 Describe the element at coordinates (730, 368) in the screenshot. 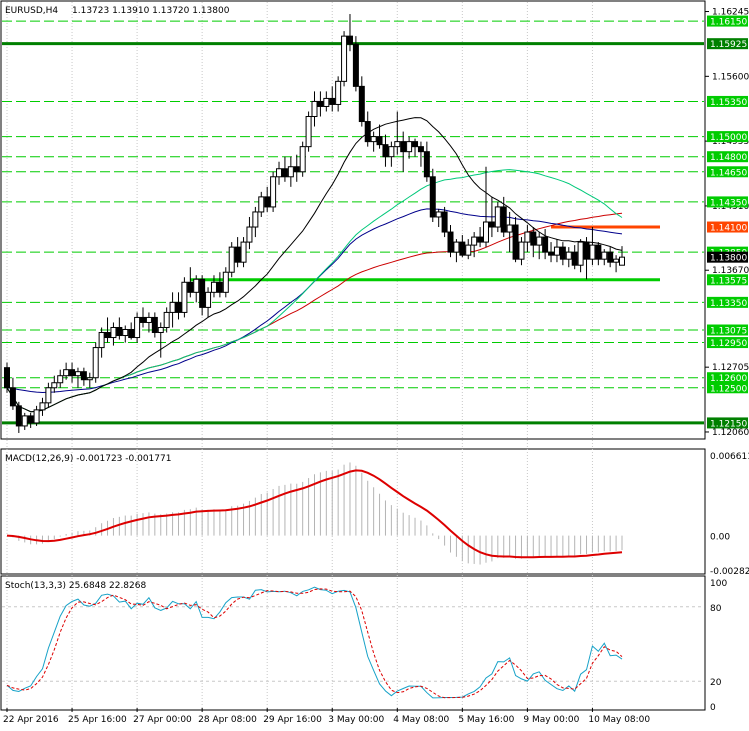

I see `price-tick-label: 1.12705` at that location.